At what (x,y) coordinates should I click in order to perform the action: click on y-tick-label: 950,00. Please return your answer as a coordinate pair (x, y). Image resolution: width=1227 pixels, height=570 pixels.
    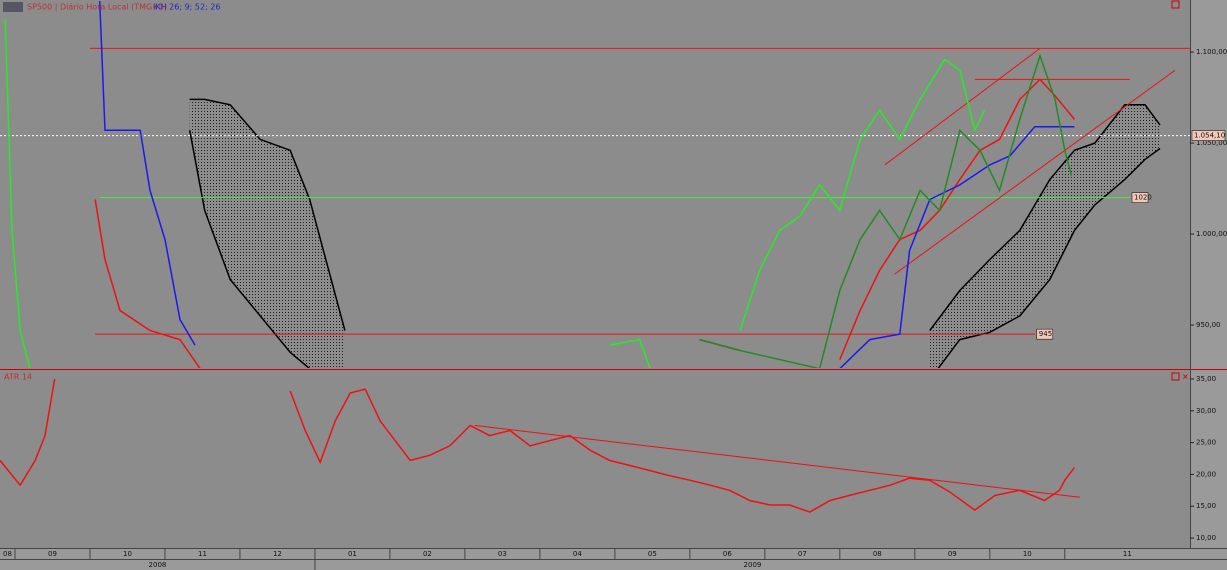
    Looking at the image, I should click on (1208, 325).